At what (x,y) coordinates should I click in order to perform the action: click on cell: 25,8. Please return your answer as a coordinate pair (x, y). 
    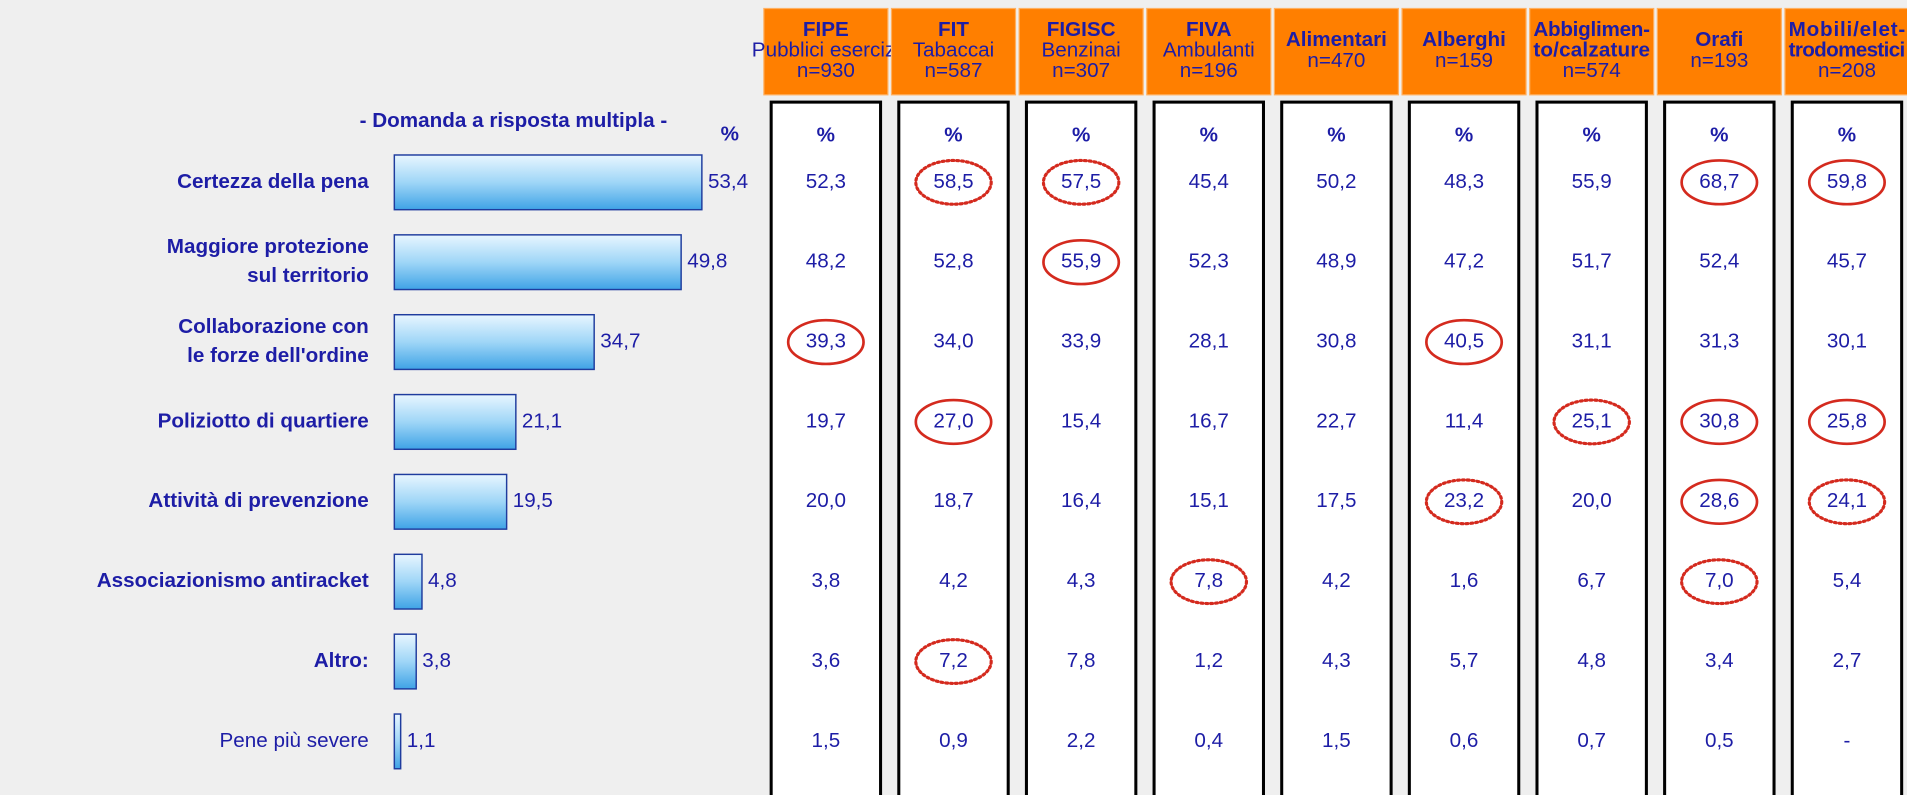
    Looking at the image, I should click on (1847, 420).